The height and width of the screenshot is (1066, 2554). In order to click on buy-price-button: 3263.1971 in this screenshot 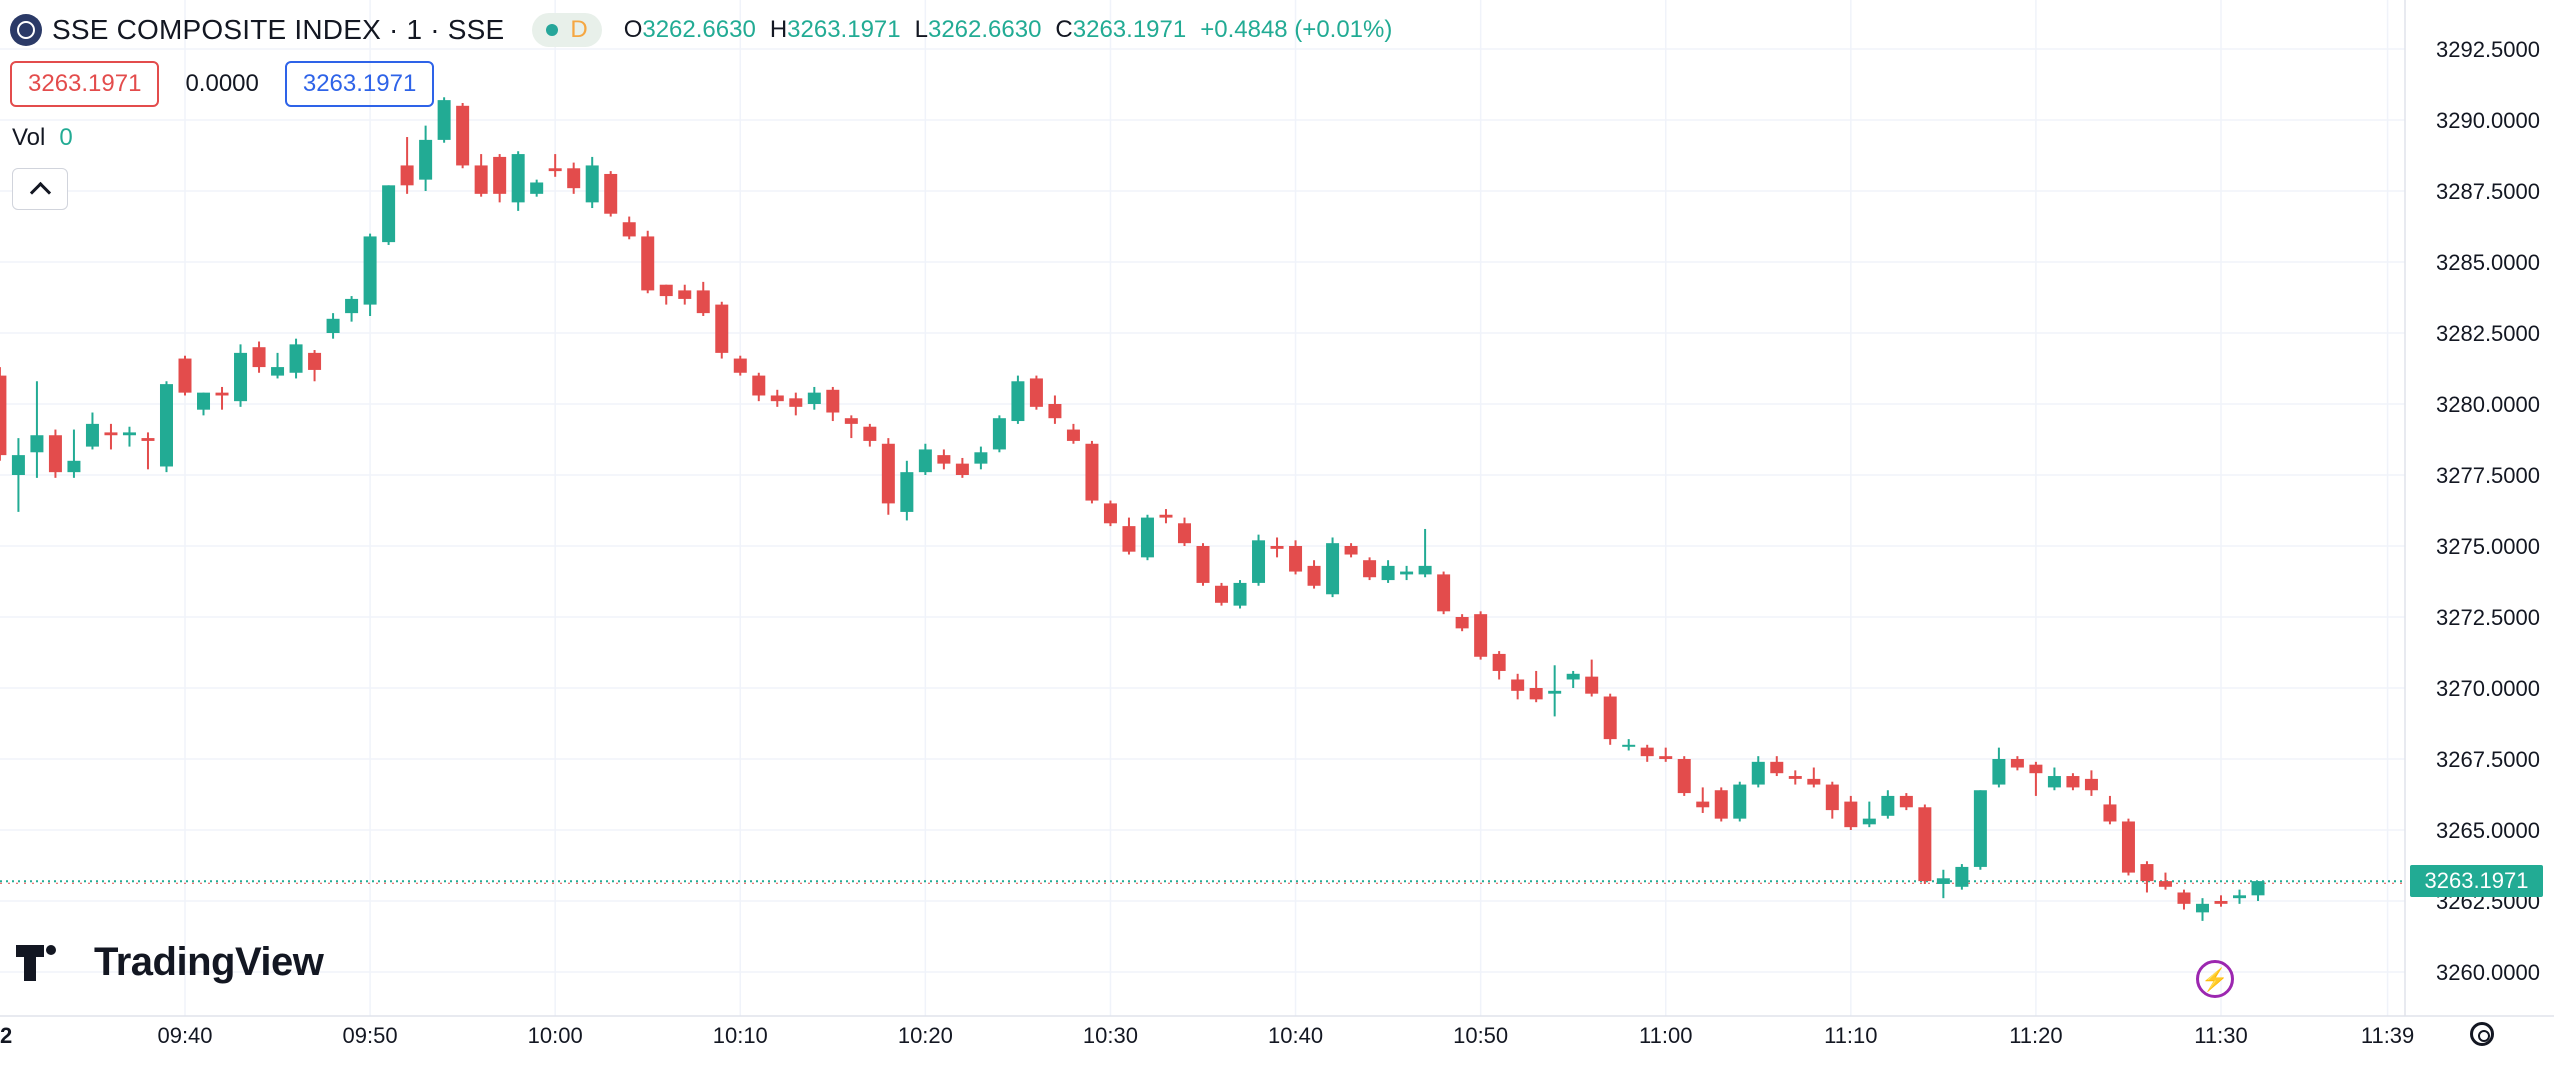, I will do `click(359, 84)`.